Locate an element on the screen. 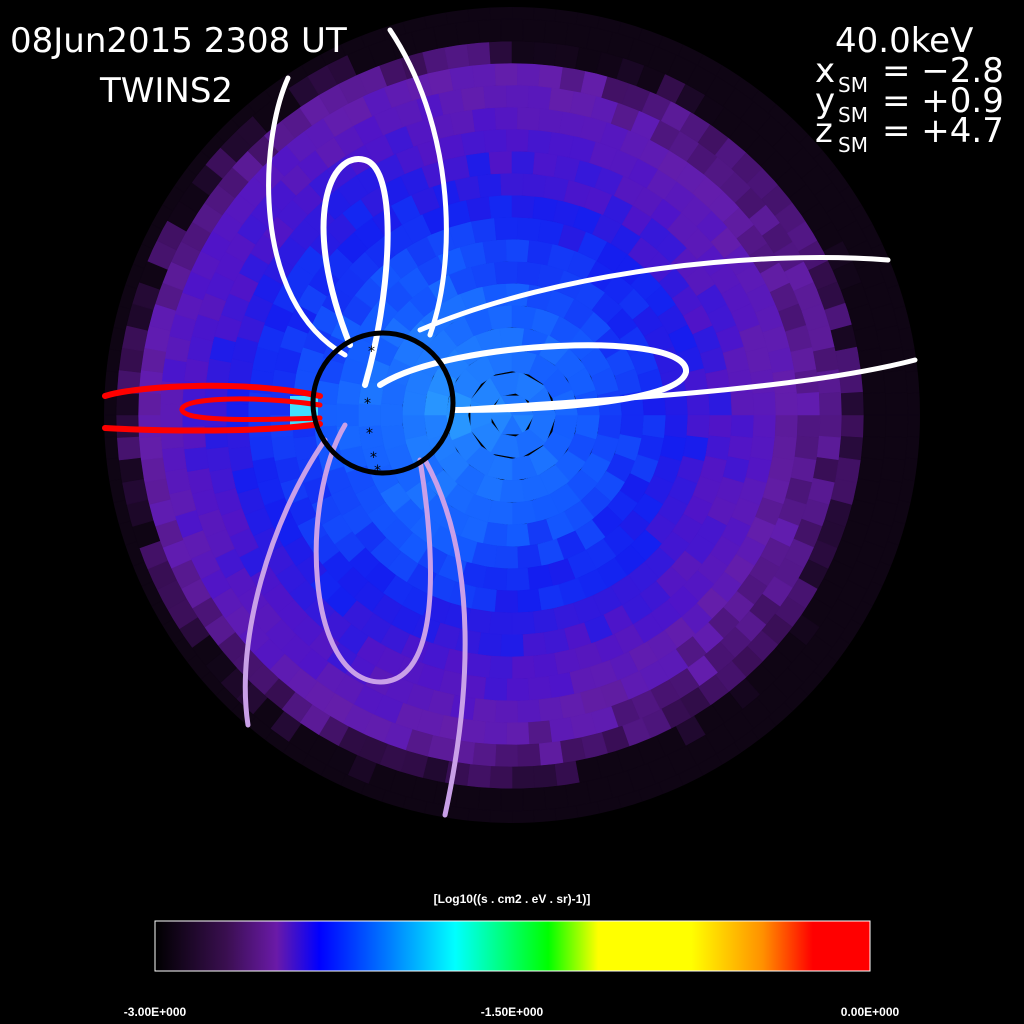  coord-value: = +0.9 is located at coordinates (943, 101).